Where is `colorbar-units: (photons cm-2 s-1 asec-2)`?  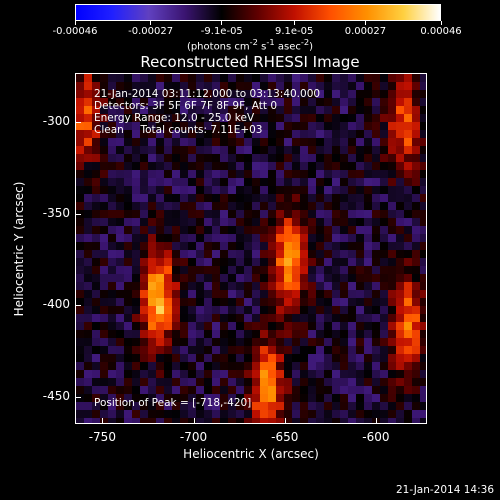 colorbar-units: (photons cm-2 s-1 asec-2) is located at coordinates (250, 45).